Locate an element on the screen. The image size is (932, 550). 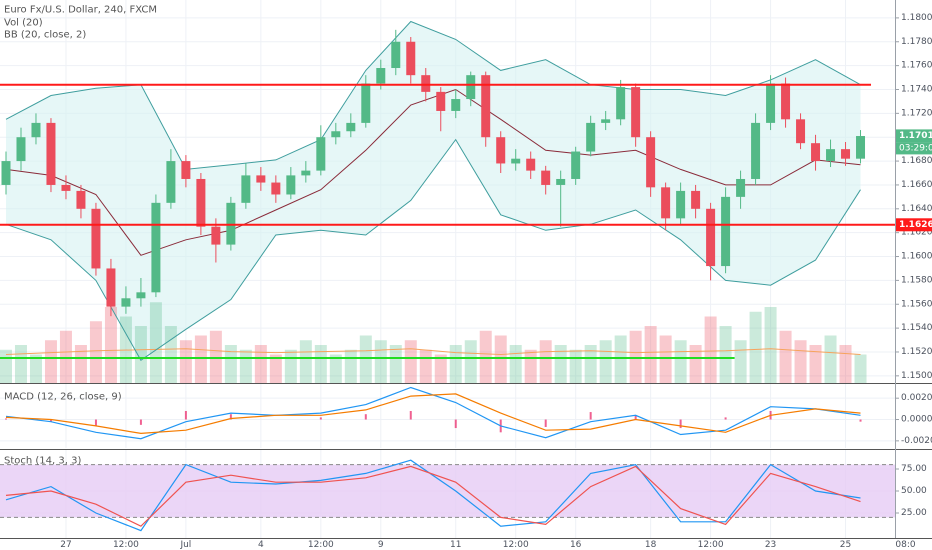
x-tick-label: 18 is located at coordinates (651, 545).